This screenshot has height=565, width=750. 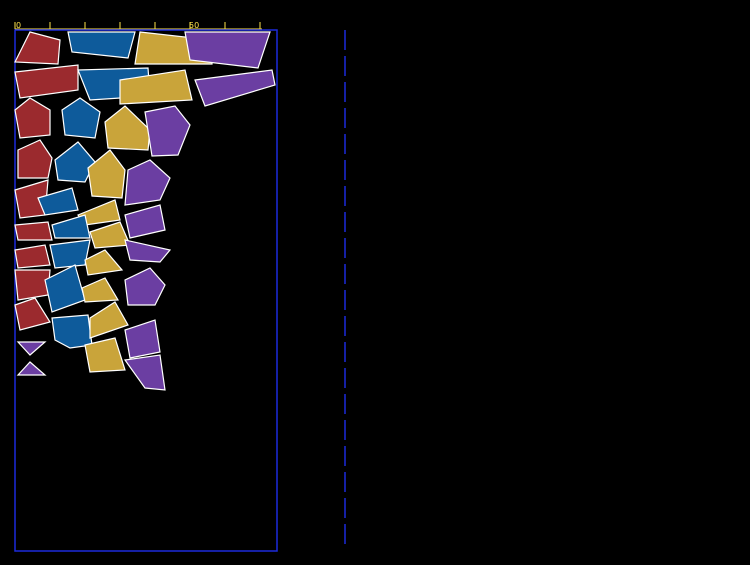 What do you see at coordinates (194, 25) in the screenshot?
I see `ruler-label: 50` at bounding box center [194, 25].